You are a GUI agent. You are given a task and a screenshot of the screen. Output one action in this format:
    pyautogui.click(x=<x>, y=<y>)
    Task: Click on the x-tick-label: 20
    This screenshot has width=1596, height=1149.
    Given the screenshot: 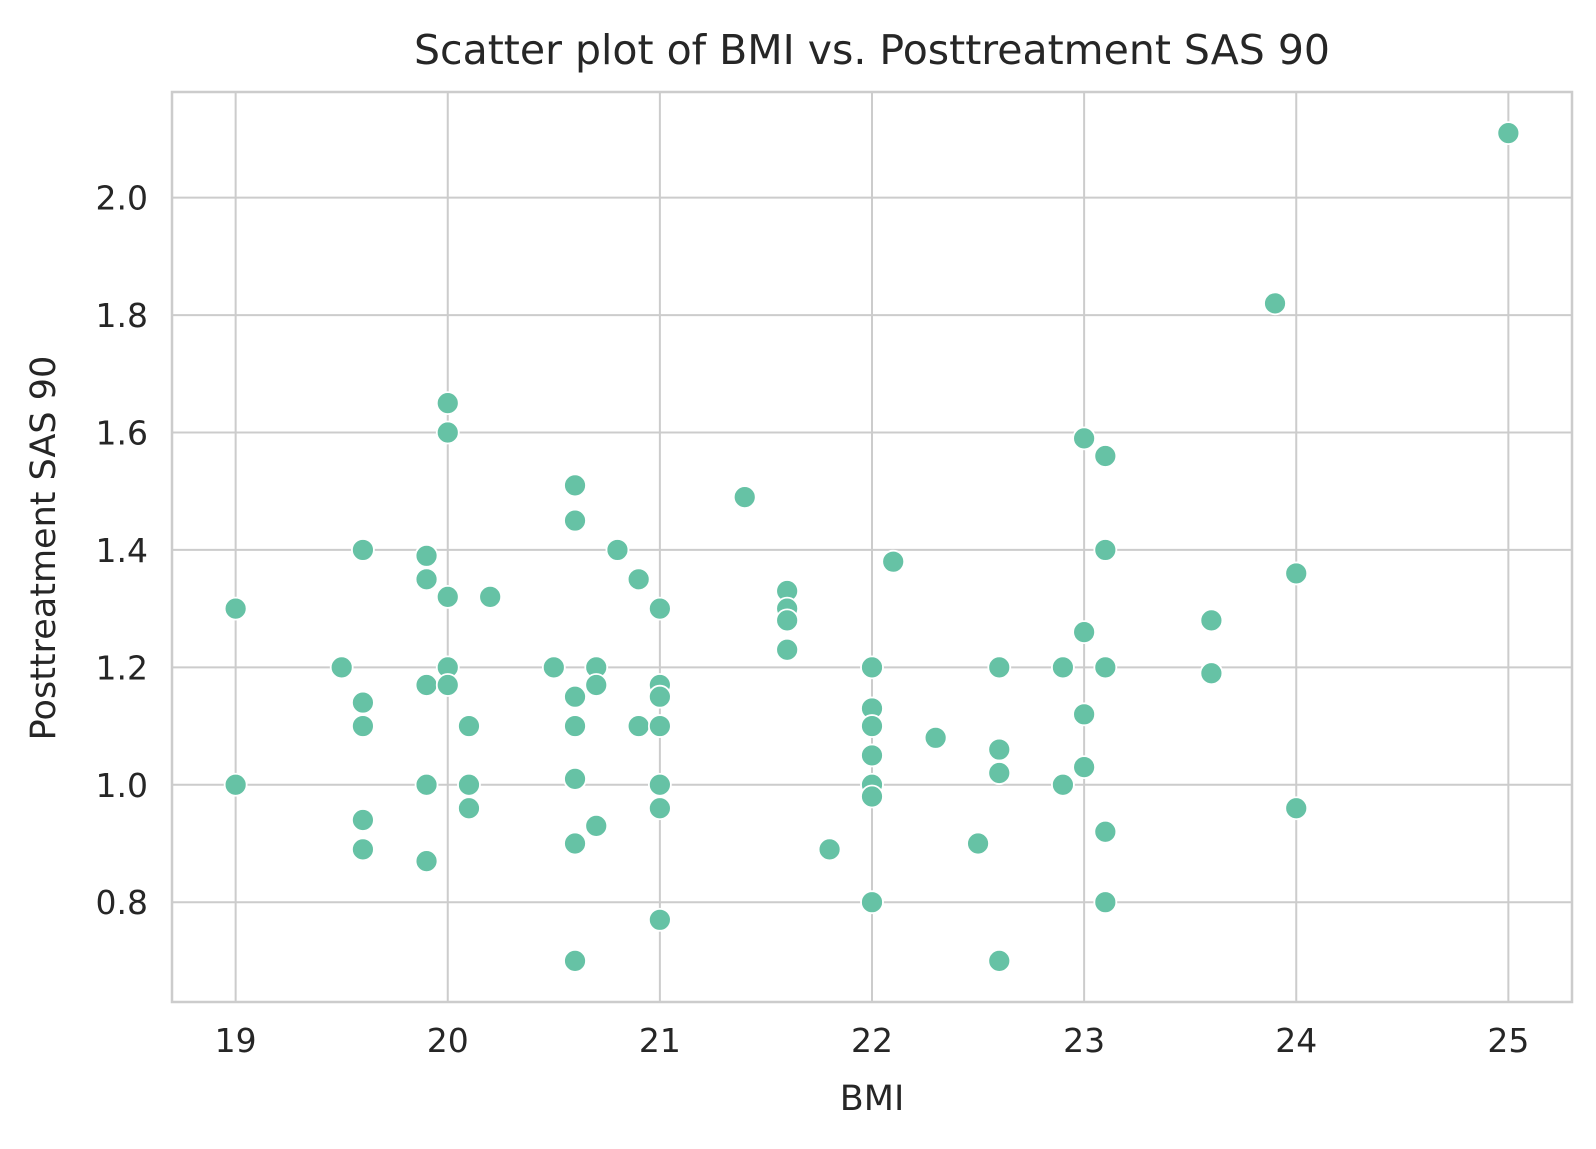 What is the action you would take?
    pyautogui.click(x=448, y=1040)
    